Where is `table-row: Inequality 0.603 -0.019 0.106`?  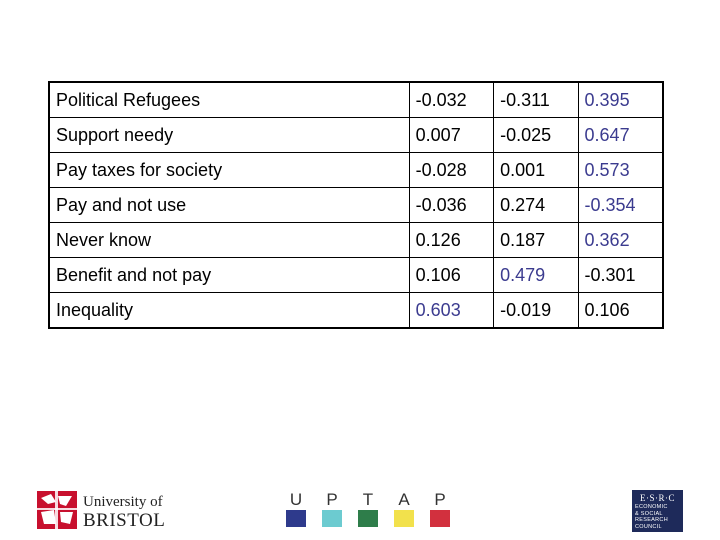 table-row: Inequality 0.603 -0.019 0.106 is located at coordinates (356, 310).